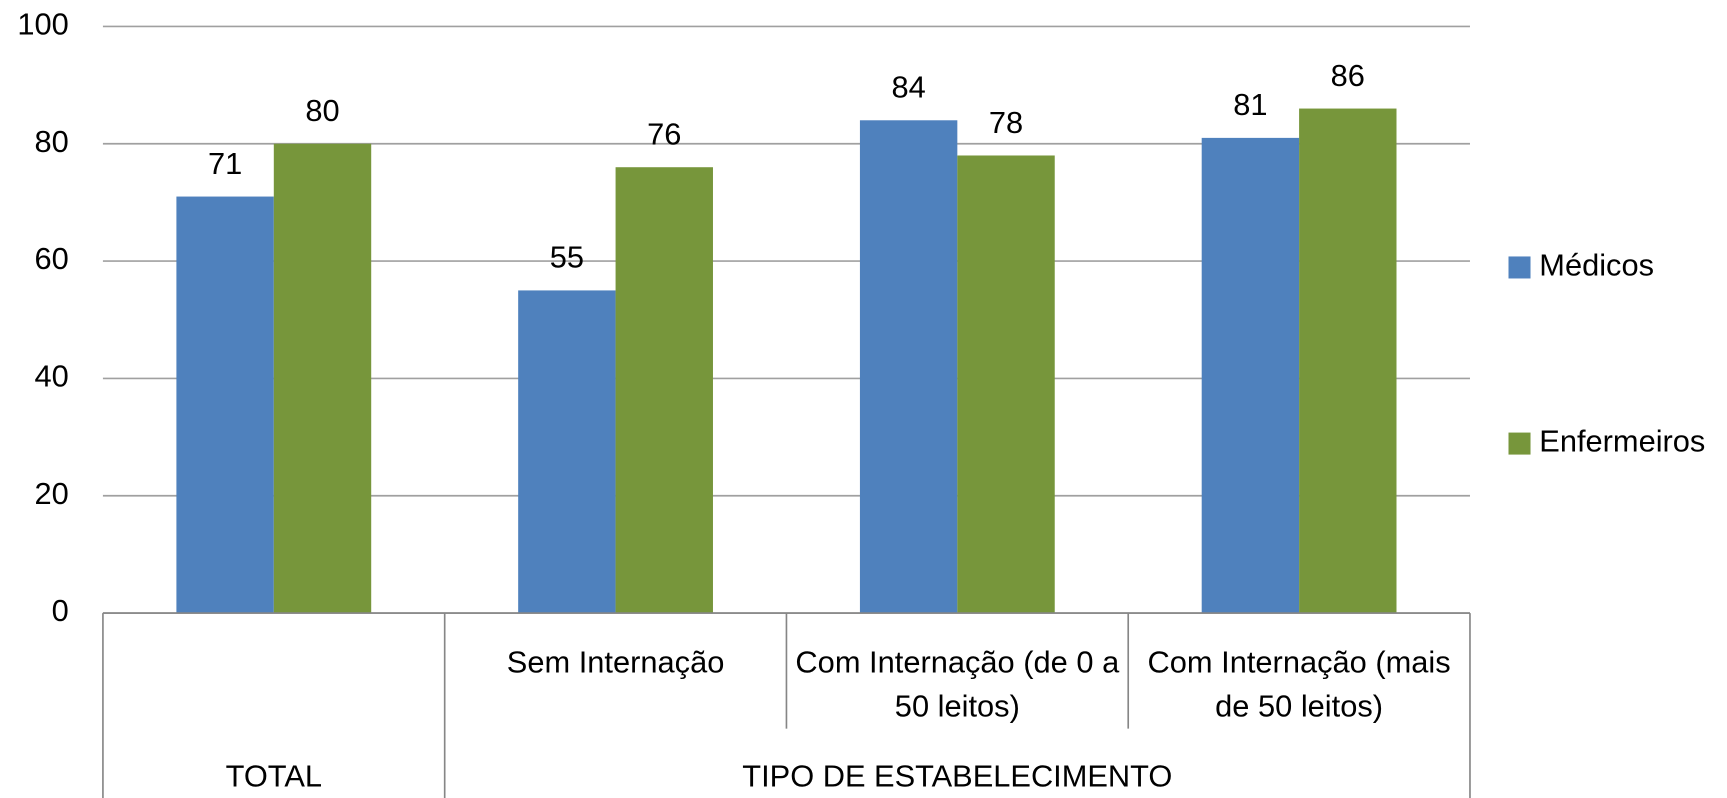 This screenshot has width=1727, height=798. Describe the element at coordinates (52, 258) in the screenshot. I see `y-tick-label: 60` at that location.